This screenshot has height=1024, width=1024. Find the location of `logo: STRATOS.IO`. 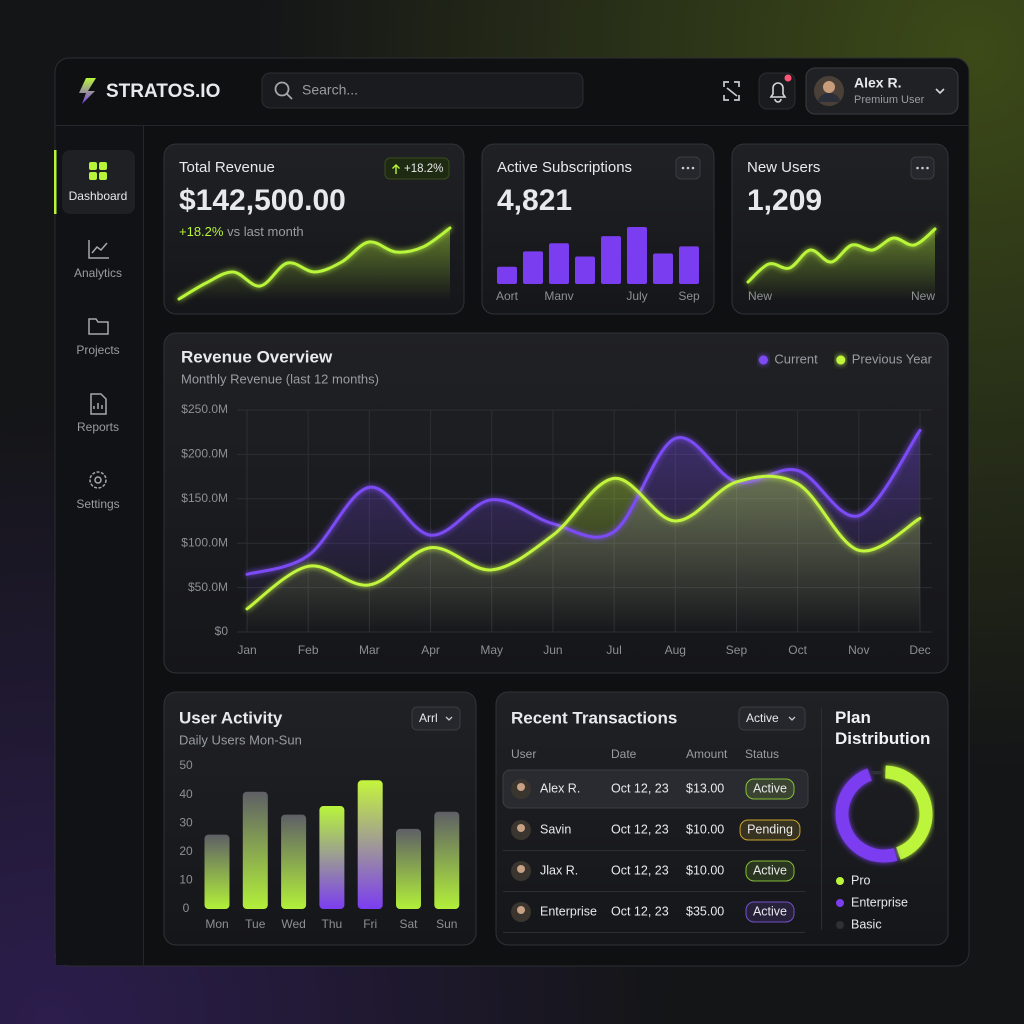

logo: STRATOS.IO is located at coordinates (149, 91).